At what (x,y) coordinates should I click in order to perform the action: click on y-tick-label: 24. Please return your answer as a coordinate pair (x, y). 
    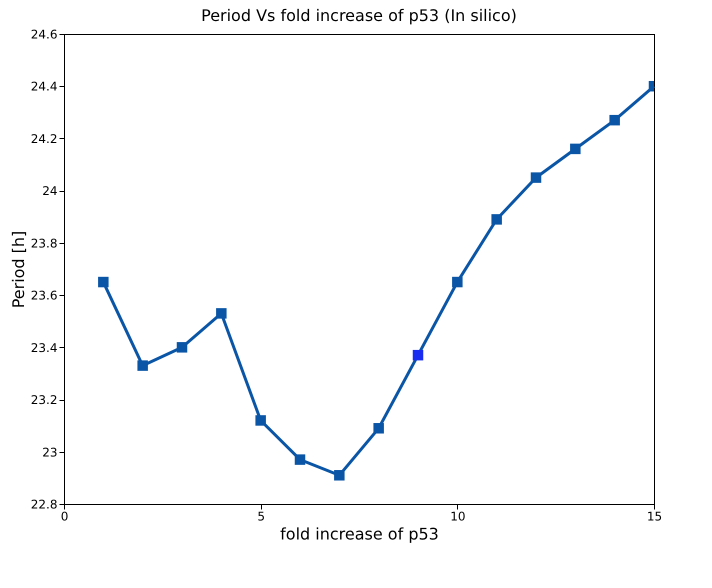
    Looking at the image, I should click on (50, 191).